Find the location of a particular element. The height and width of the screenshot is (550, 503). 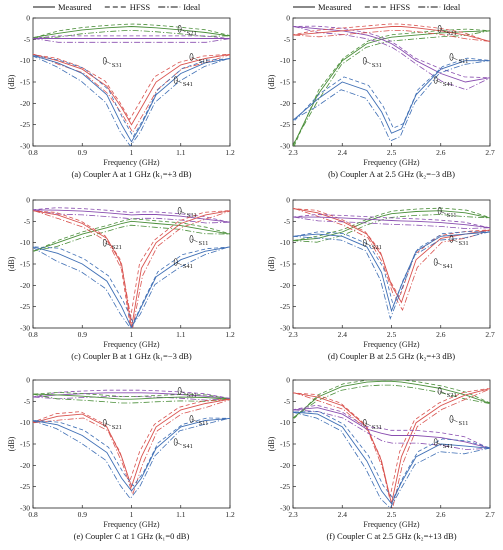

series-line-s41-hfss is located at coordinates (132, 96).